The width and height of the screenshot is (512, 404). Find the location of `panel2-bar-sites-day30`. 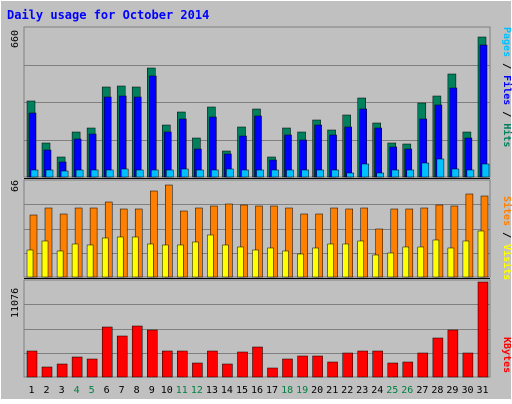

panel2-bar-sites-day30 is located at coordinates (469, 235).